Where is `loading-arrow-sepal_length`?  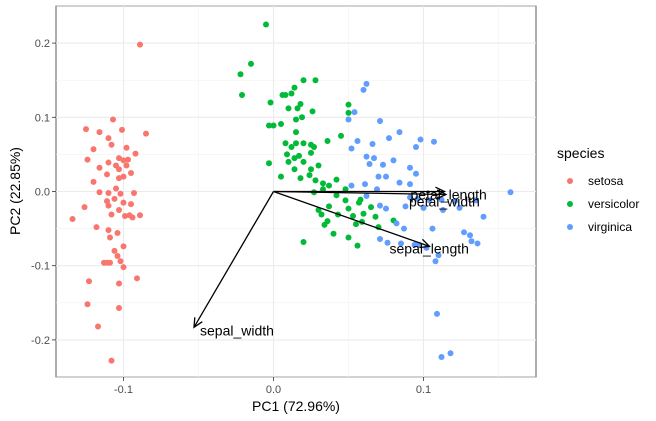 loading-arrow-sepal_length is located at coordinates (351, 219).